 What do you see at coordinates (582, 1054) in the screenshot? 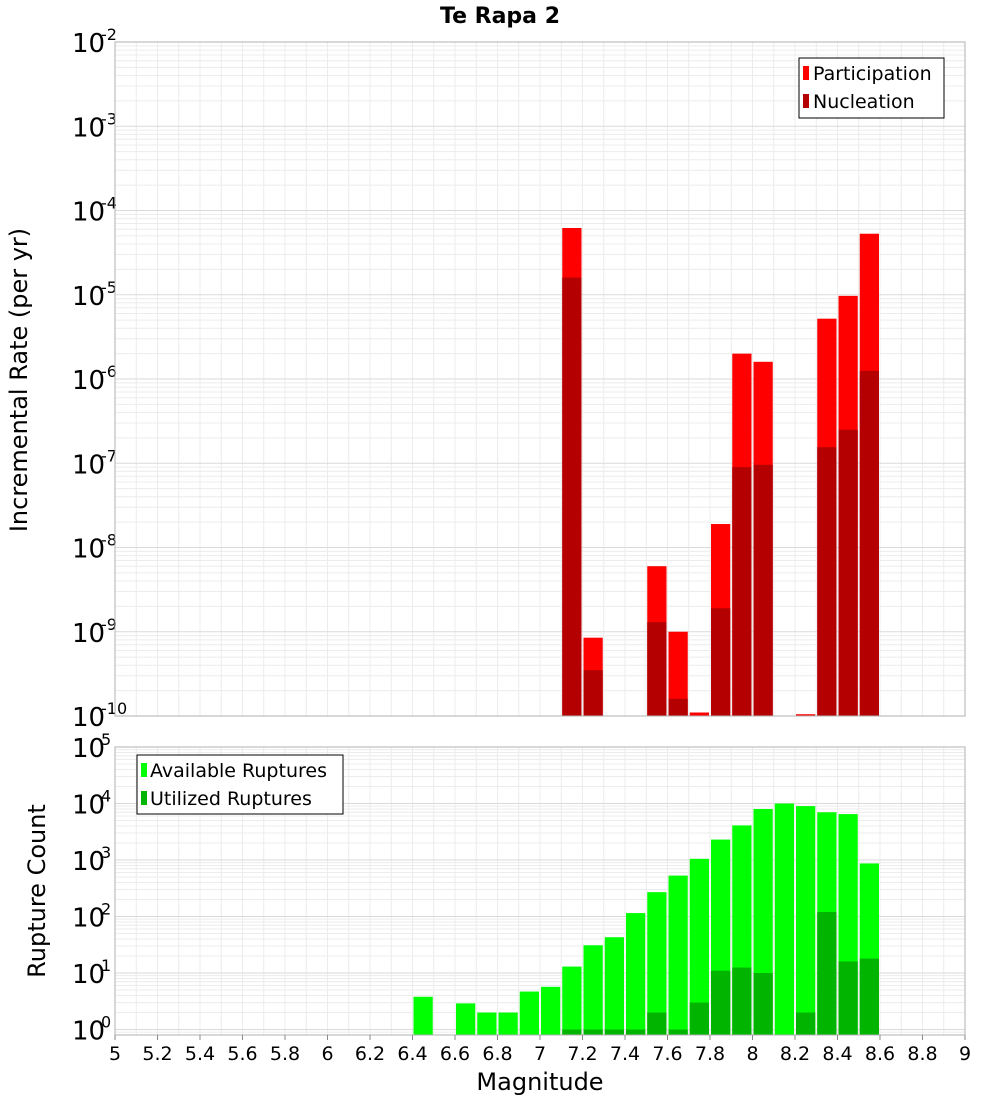
I see `x-tick-label: 7.2` at bounding box center [582, 1054].